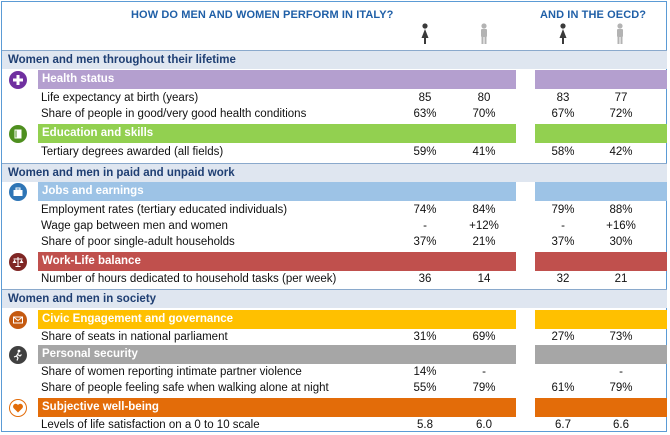  I want to click on cell-value: 6.7, so click(563, 425).